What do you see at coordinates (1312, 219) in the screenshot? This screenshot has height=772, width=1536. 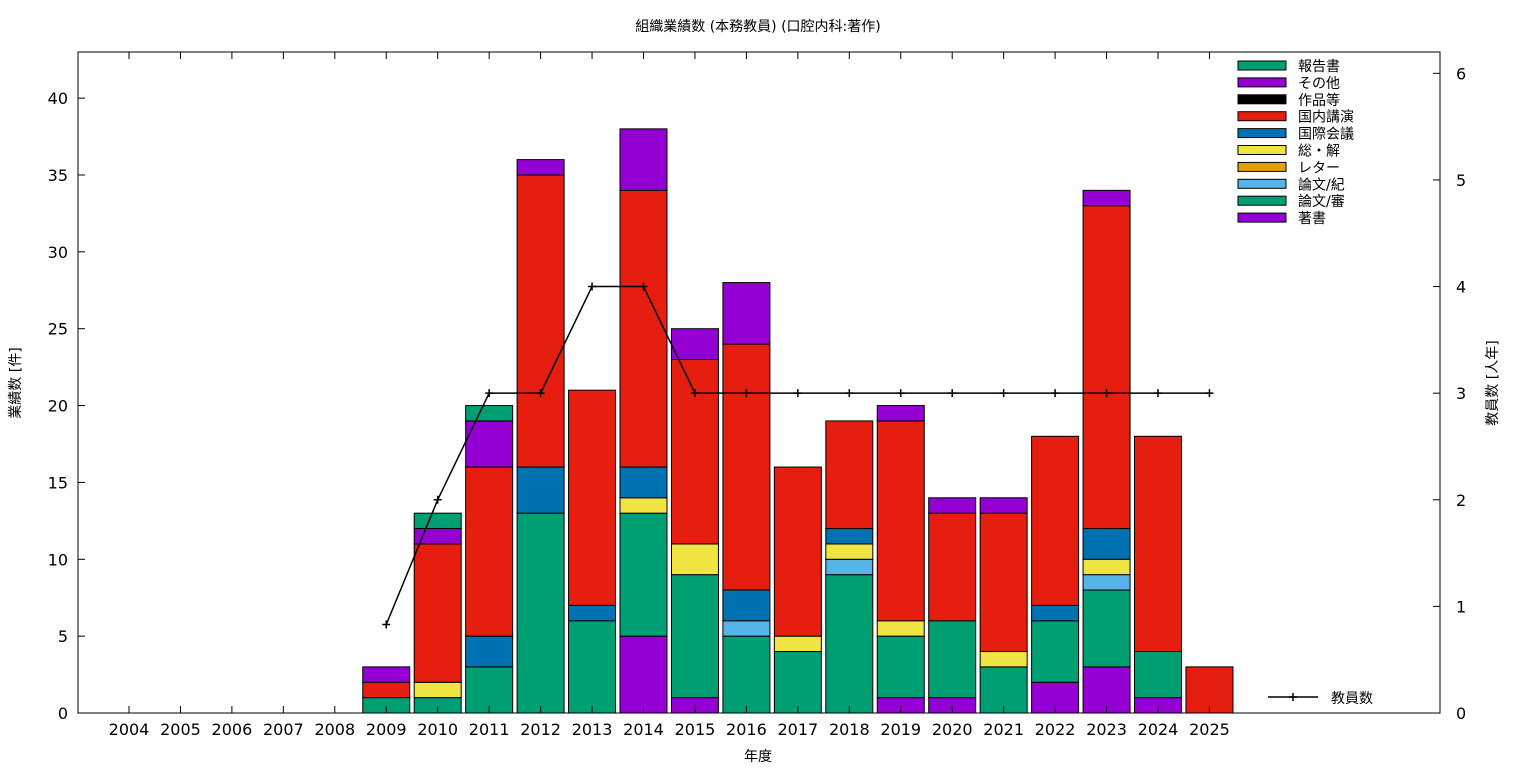 I see `legend-label: 著書` at bounding box center [1312, 219].